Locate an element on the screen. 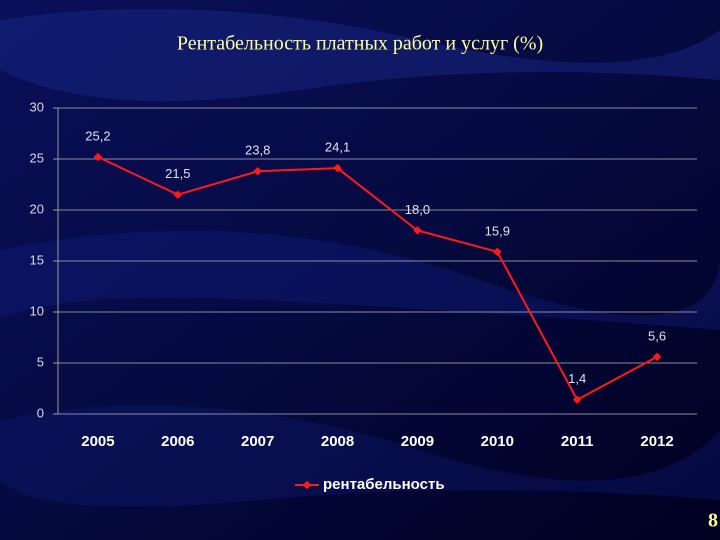  y-tick-label: 5 is located at coordinates (40, 361).